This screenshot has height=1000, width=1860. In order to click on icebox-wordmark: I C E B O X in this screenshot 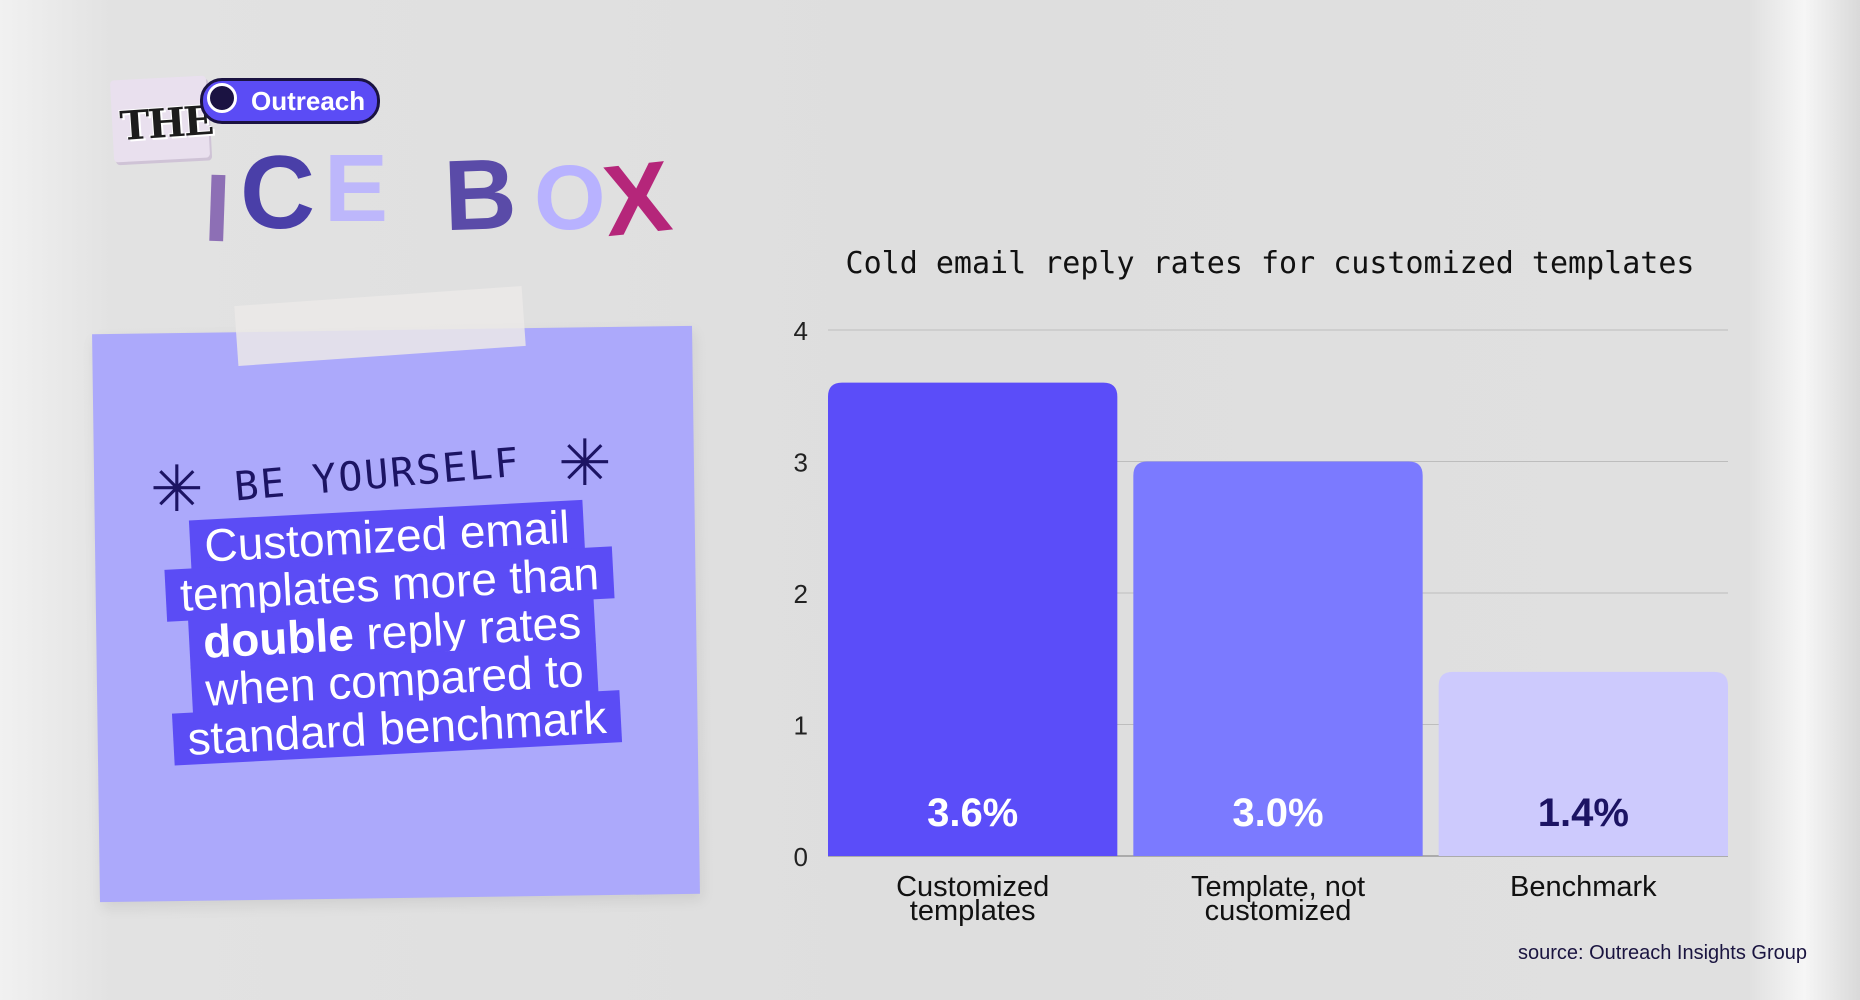, I will do `click(443, 195)`.